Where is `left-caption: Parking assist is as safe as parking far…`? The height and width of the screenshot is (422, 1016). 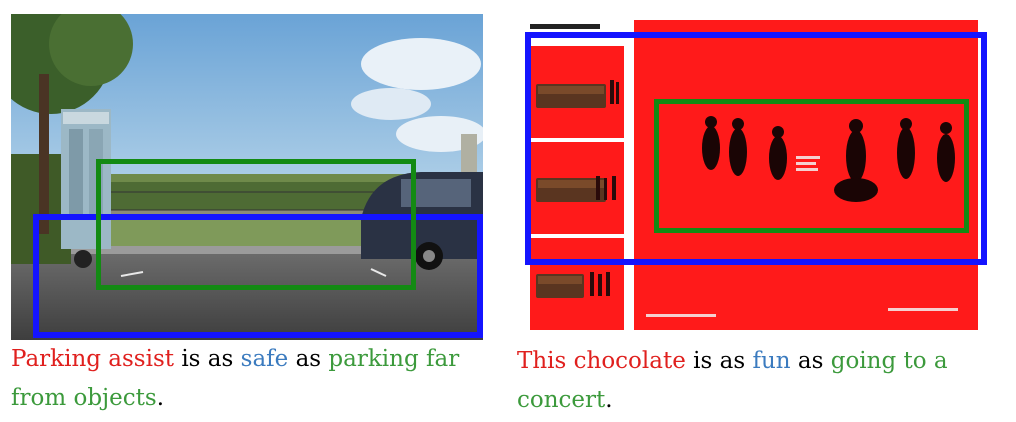
left-caption: Parking assist is as safe as parking far… is located at coordinates (250, 379).